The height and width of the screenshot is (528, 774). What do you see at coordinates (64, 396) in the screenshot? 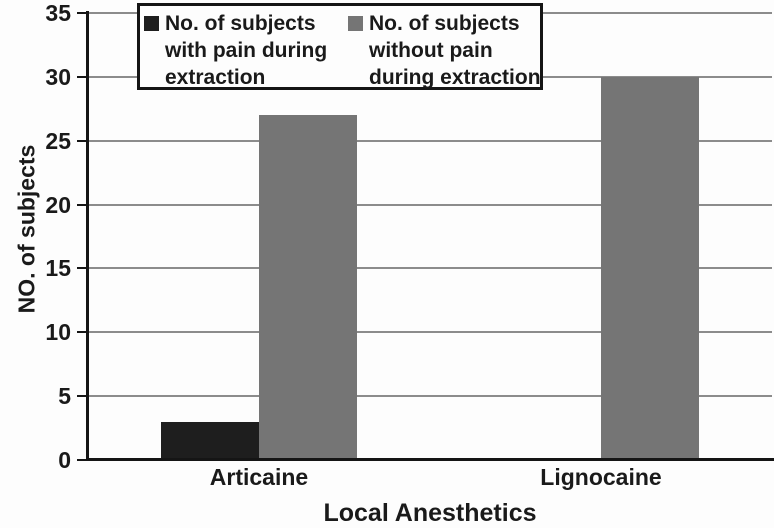
I see `ytick-label-5: 5` at bounding box center [64, 396].